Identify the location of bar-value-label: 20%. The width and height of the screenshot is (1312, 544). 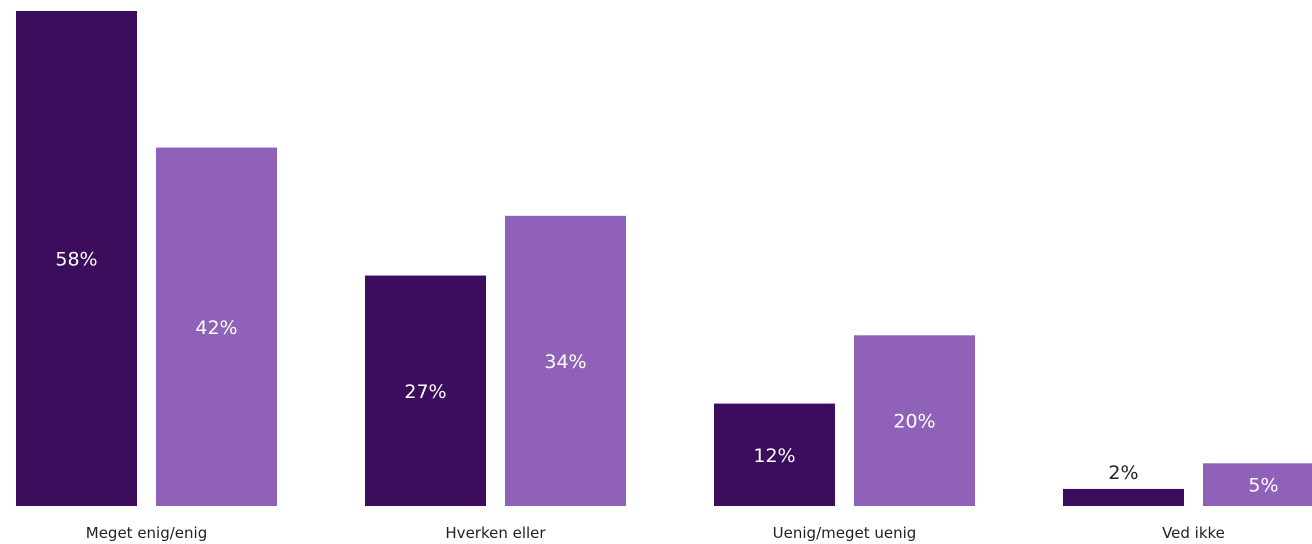
(914, 422).